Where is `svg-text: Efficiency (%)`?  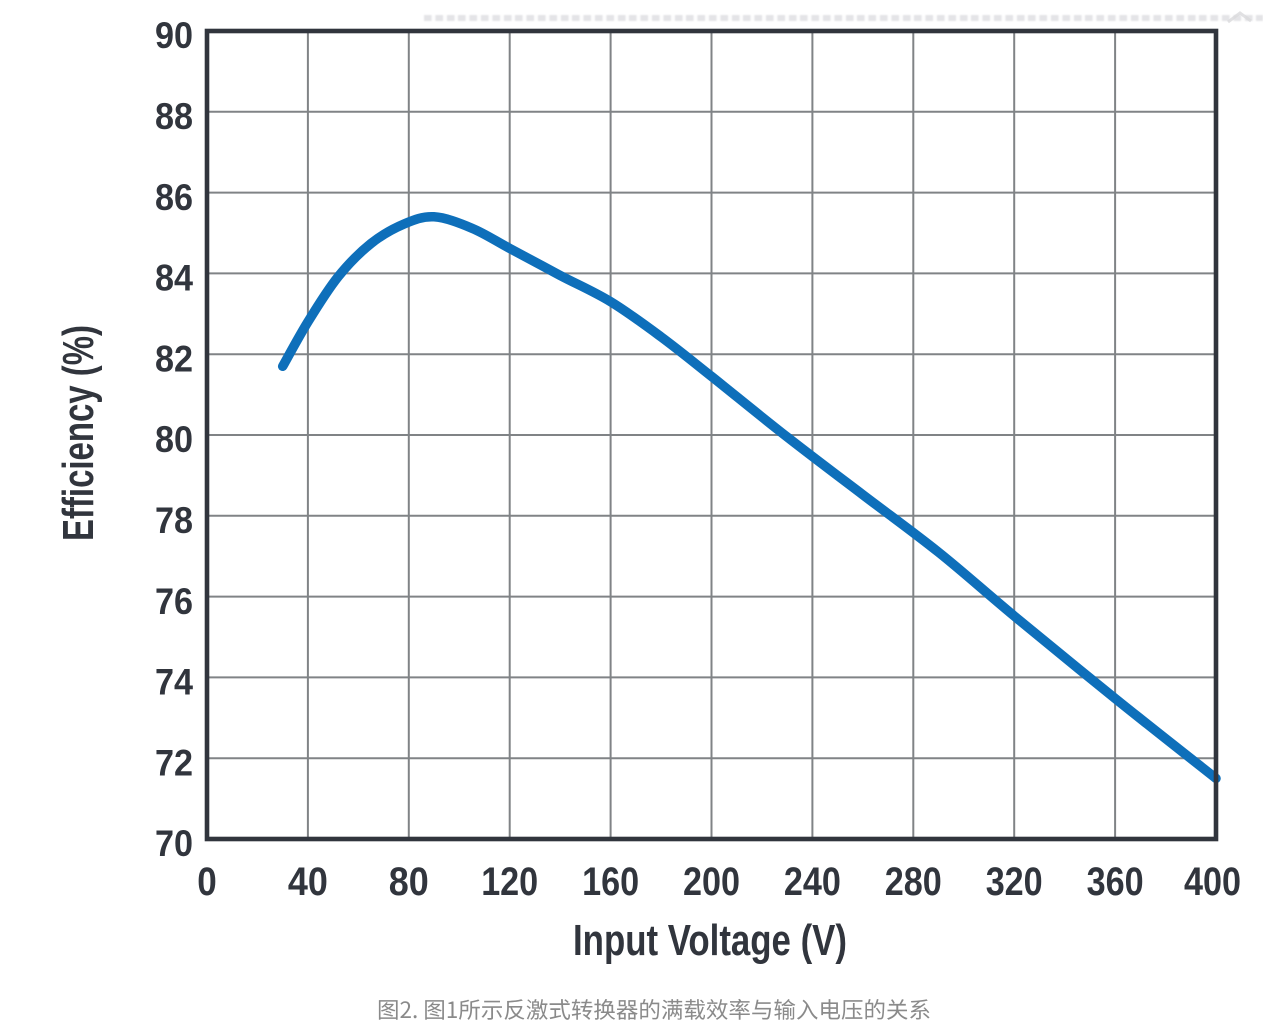
svg-text: Efficiency (%) is located at coordinates (78, 433).